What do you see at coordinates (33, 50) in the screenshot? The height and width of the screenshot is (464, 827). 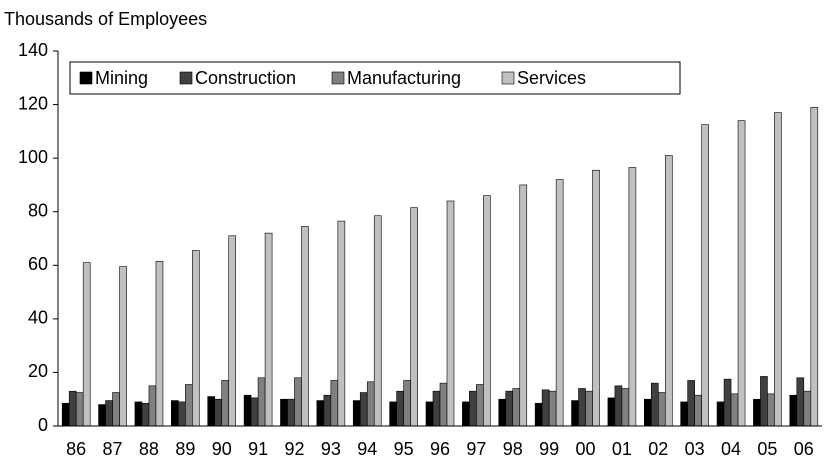 I see `y-tick-label: 140` at bounding box center [33, 50].